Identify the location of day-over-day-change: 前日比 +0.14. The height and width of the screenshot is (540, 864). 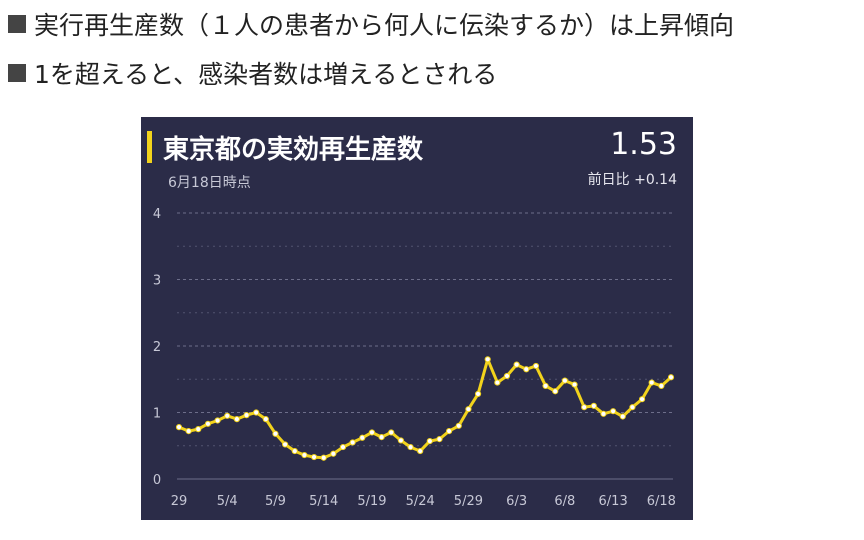
(632, 180).